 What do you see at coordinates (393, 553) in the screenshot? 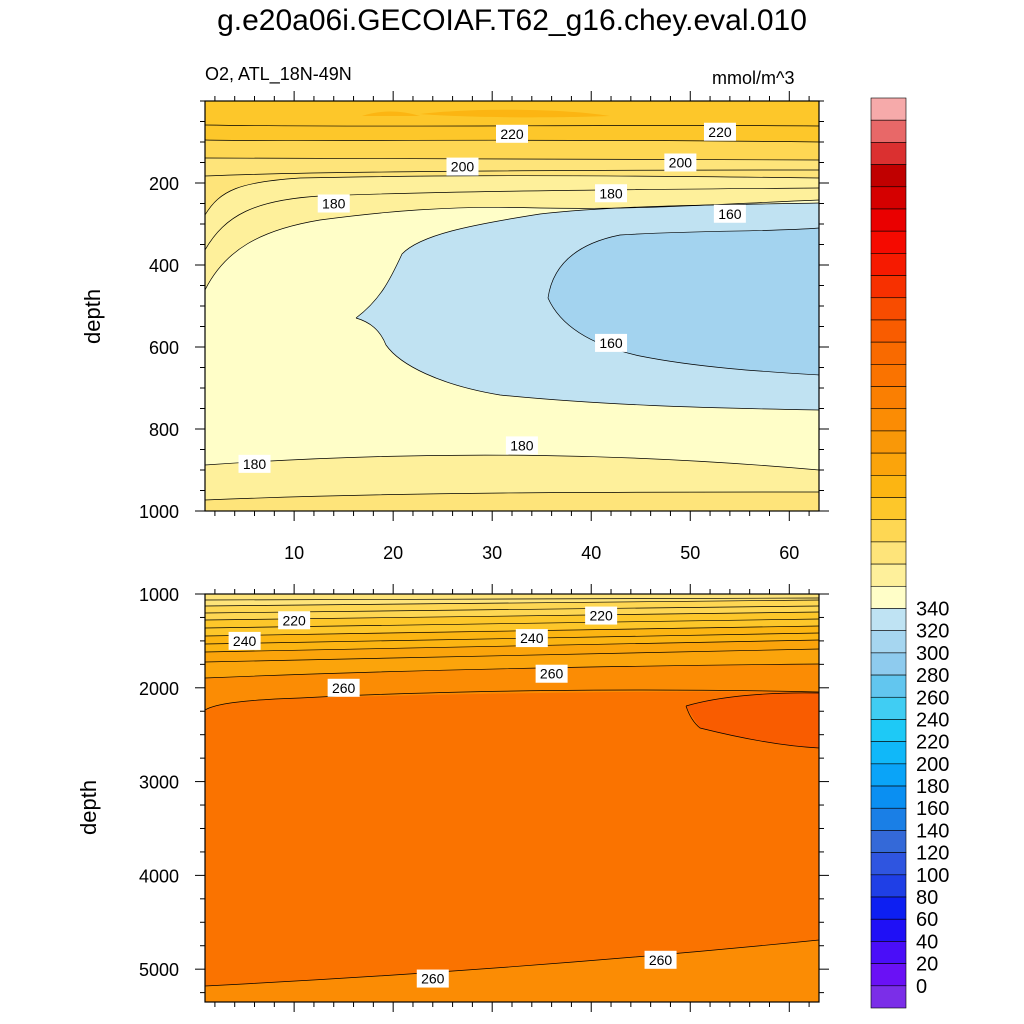
I see `x-tick-label: 20` at bounding box center [393, 553].